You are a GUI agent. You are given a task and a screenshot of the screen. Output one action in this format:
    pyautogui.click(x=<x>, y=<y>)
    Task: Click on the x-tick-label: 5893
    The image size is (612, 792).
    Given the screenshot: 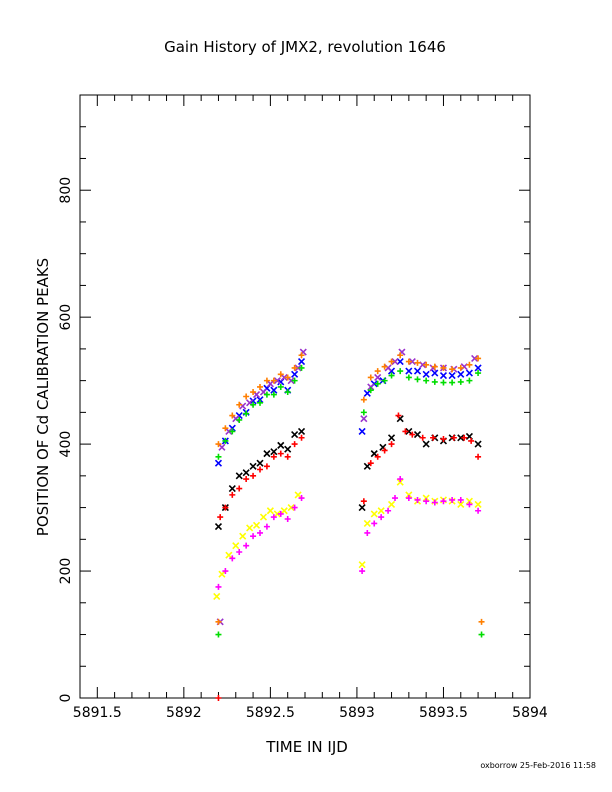 What is the action you would take?
    pyautogui.click(x=357, y=713)
    